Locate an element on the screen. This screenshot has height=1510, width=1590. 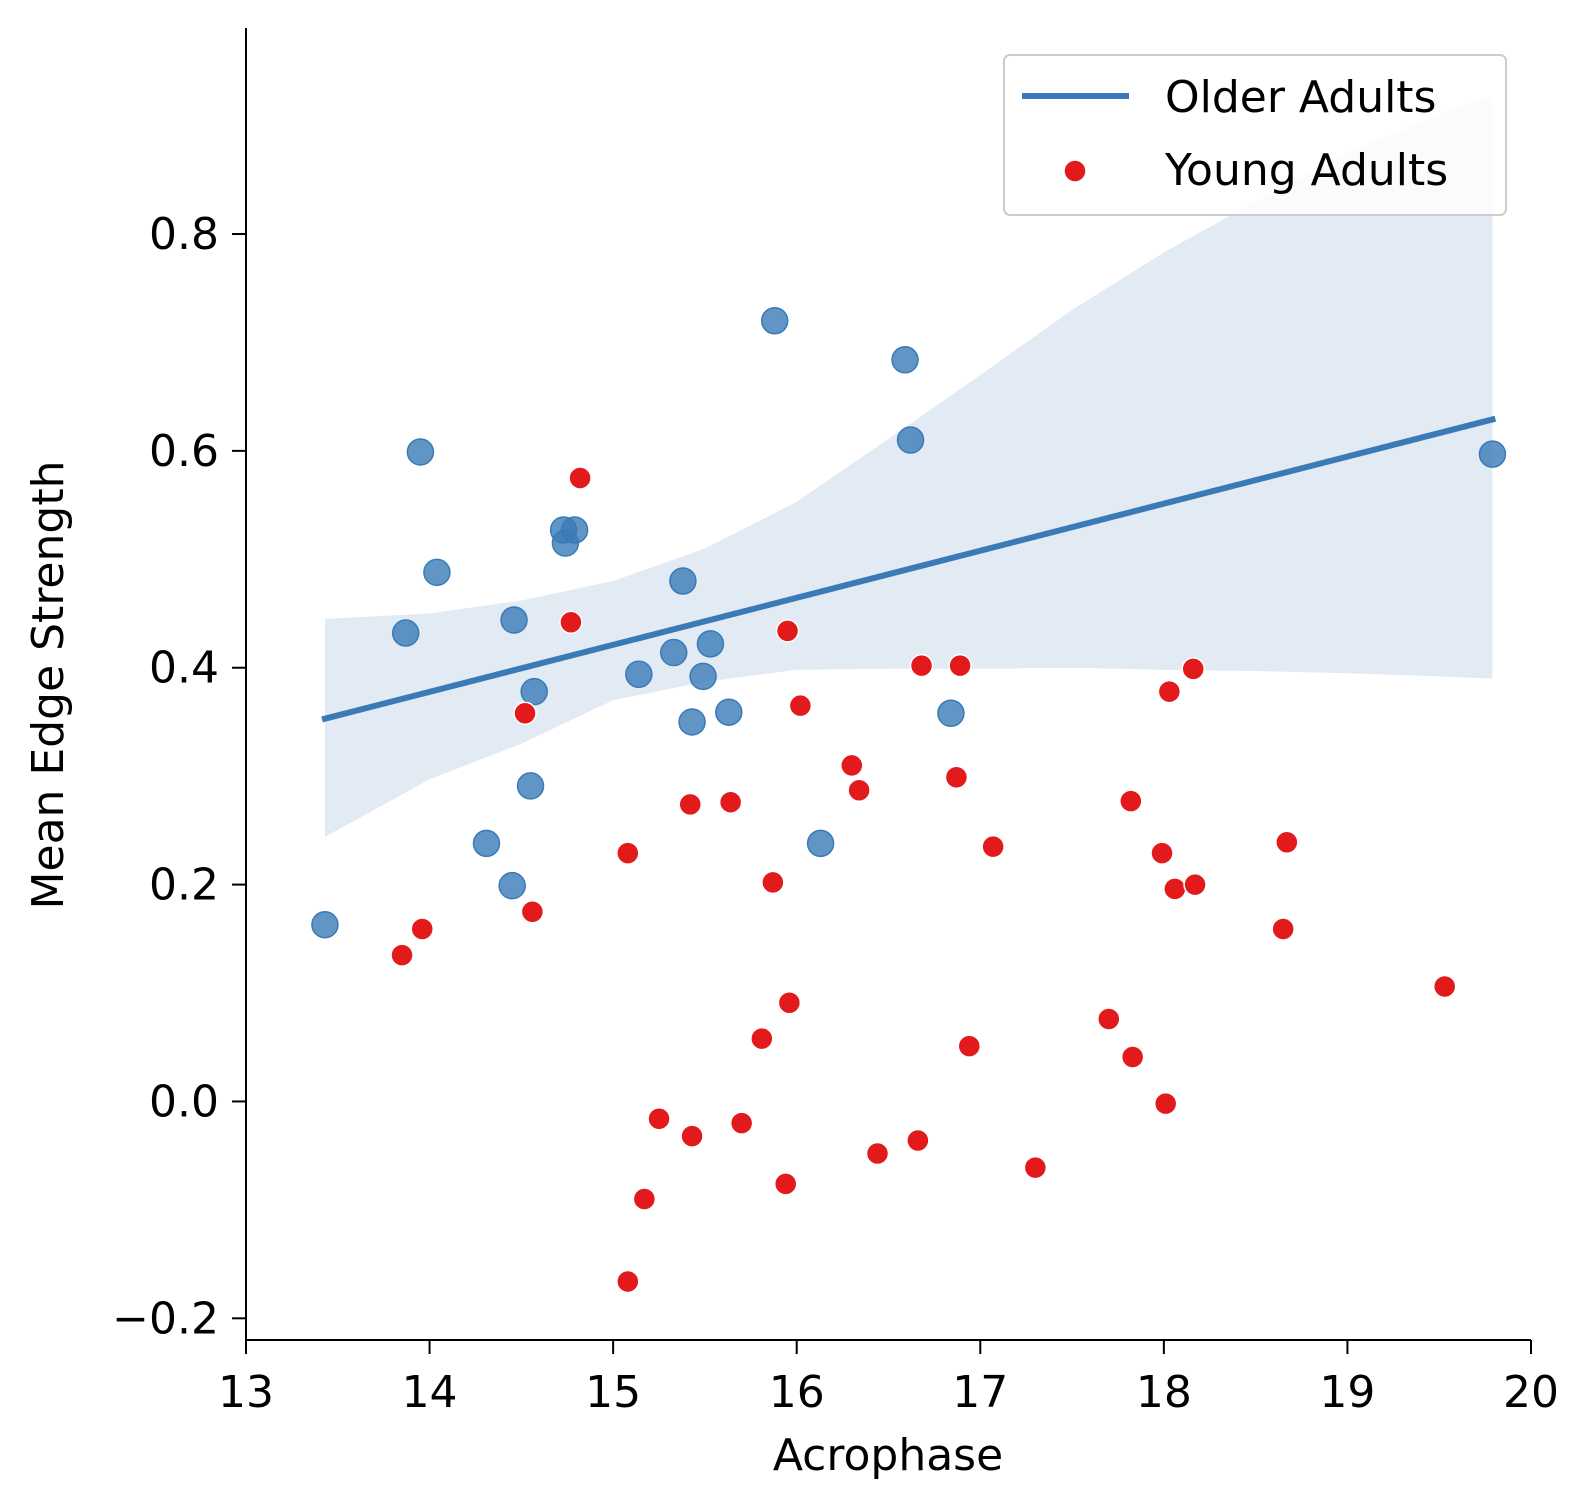
x-tick-label: 14 is located at coordinates (430, 1392).